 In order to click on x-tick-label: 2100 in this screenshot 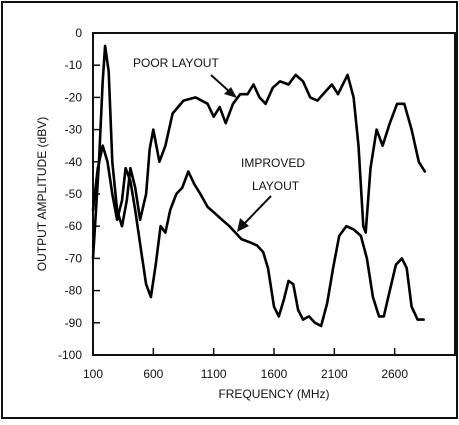, I will do `click(334, 374)`.